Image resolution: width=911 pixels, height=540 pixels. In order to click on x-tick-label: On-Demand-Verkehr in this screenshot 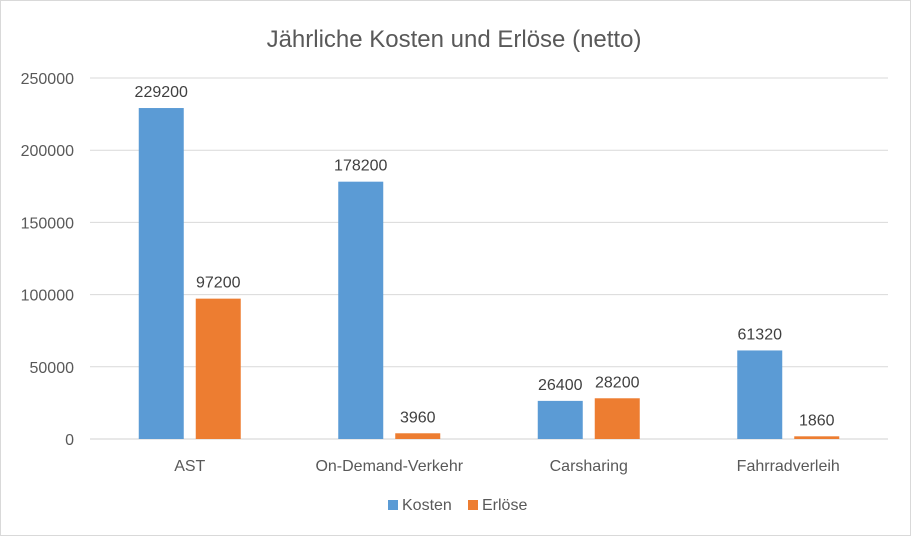, I will do `click(389, 466)`.